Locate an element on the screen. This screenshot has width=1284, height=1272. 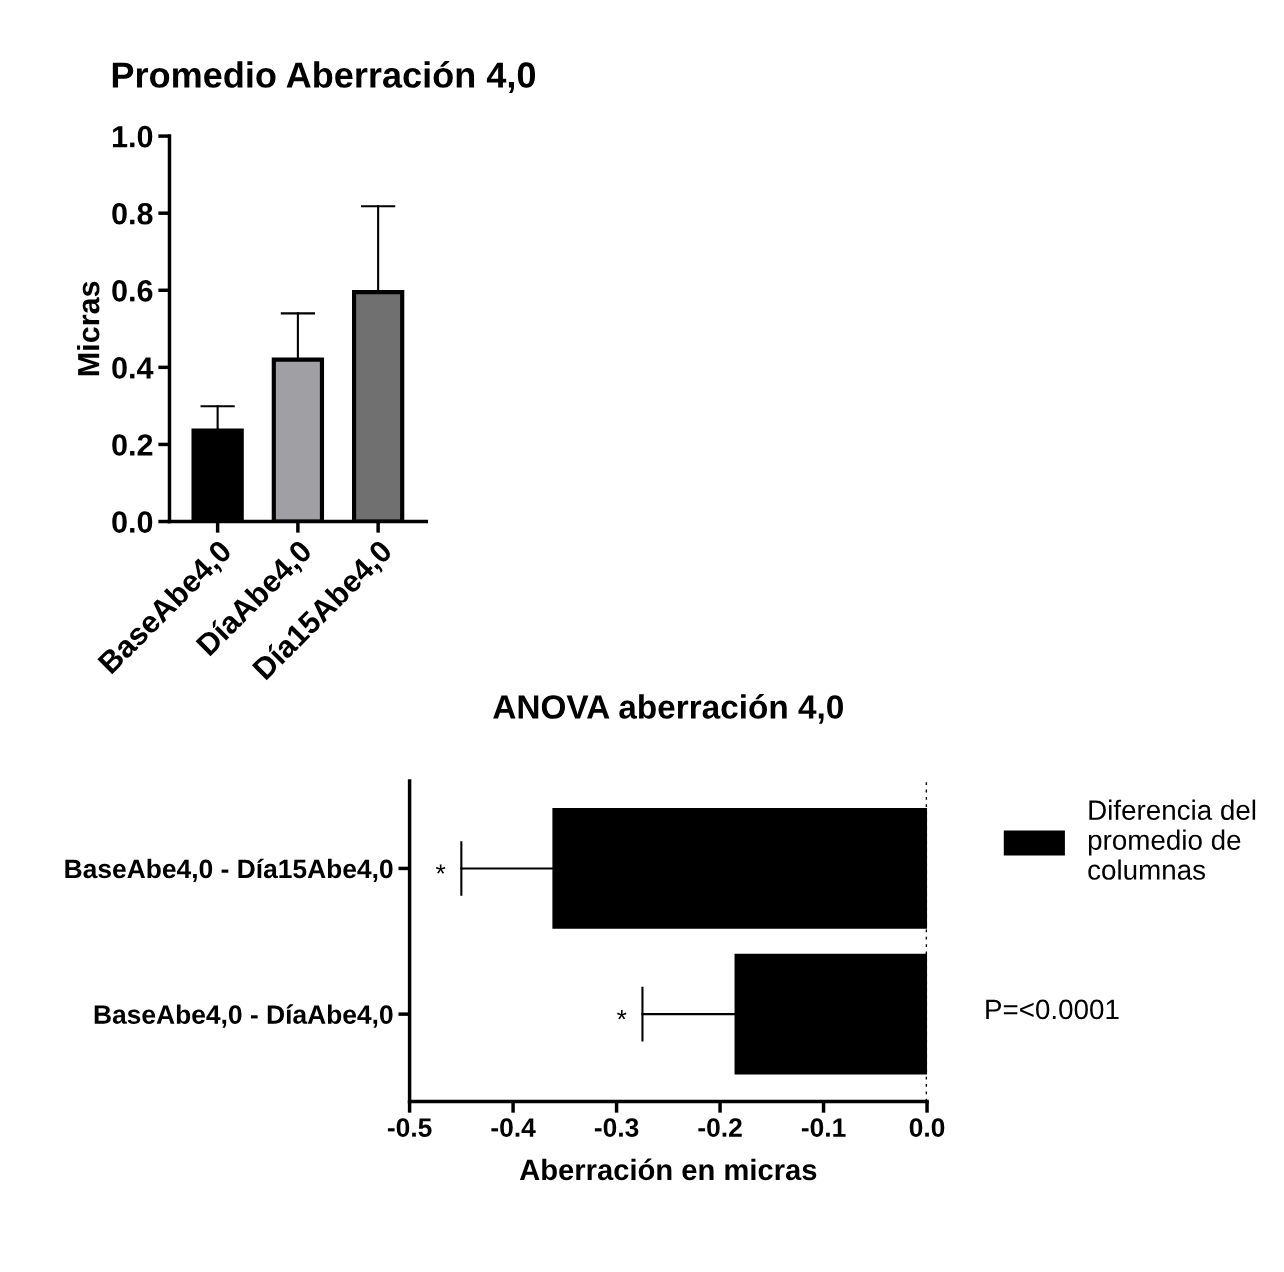
y-tick-label: 1.0 is located at coordinates (132, 136).